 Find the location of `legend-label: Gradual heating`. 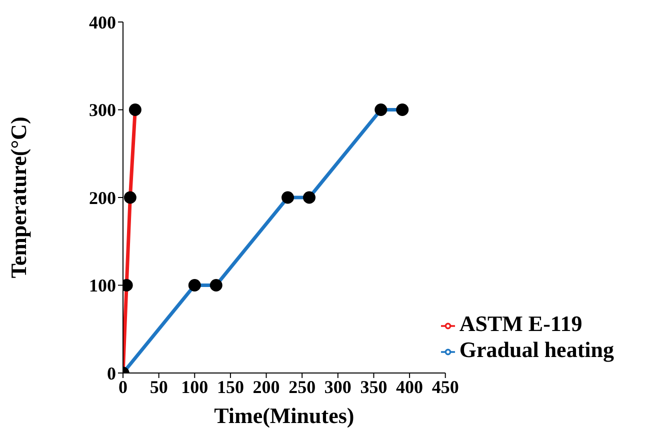

legend-label: Gradual heating is located at coordinates (536, 349).